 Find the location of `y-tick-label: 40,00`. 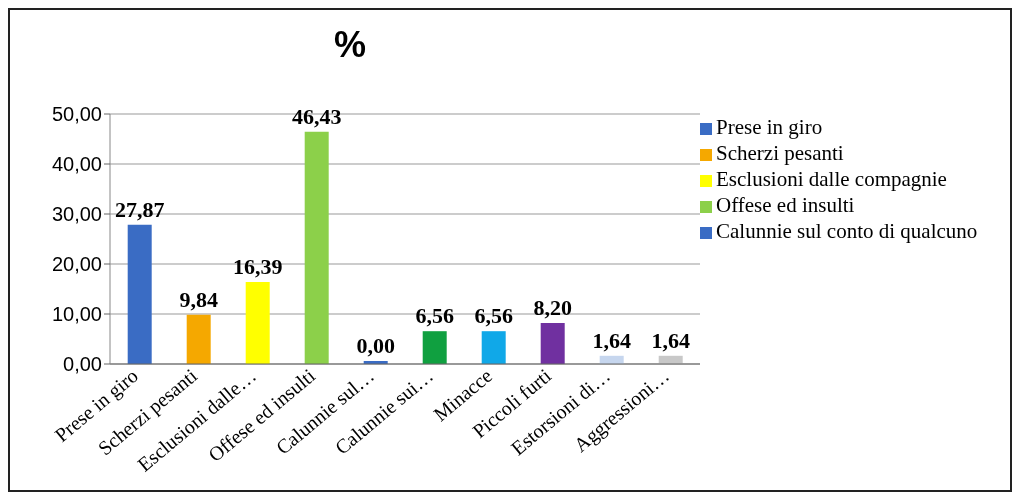

y-tick-label: 40,00 is located at coordinates (76, 164).